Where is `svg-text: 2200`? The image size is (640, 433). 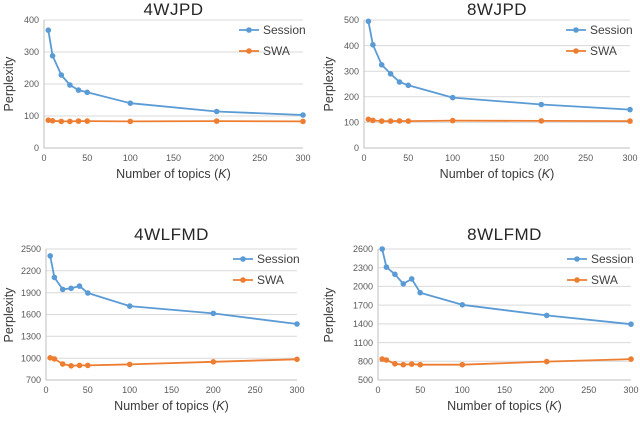
svg-text: 2200 is located at coordinates (31, 271).